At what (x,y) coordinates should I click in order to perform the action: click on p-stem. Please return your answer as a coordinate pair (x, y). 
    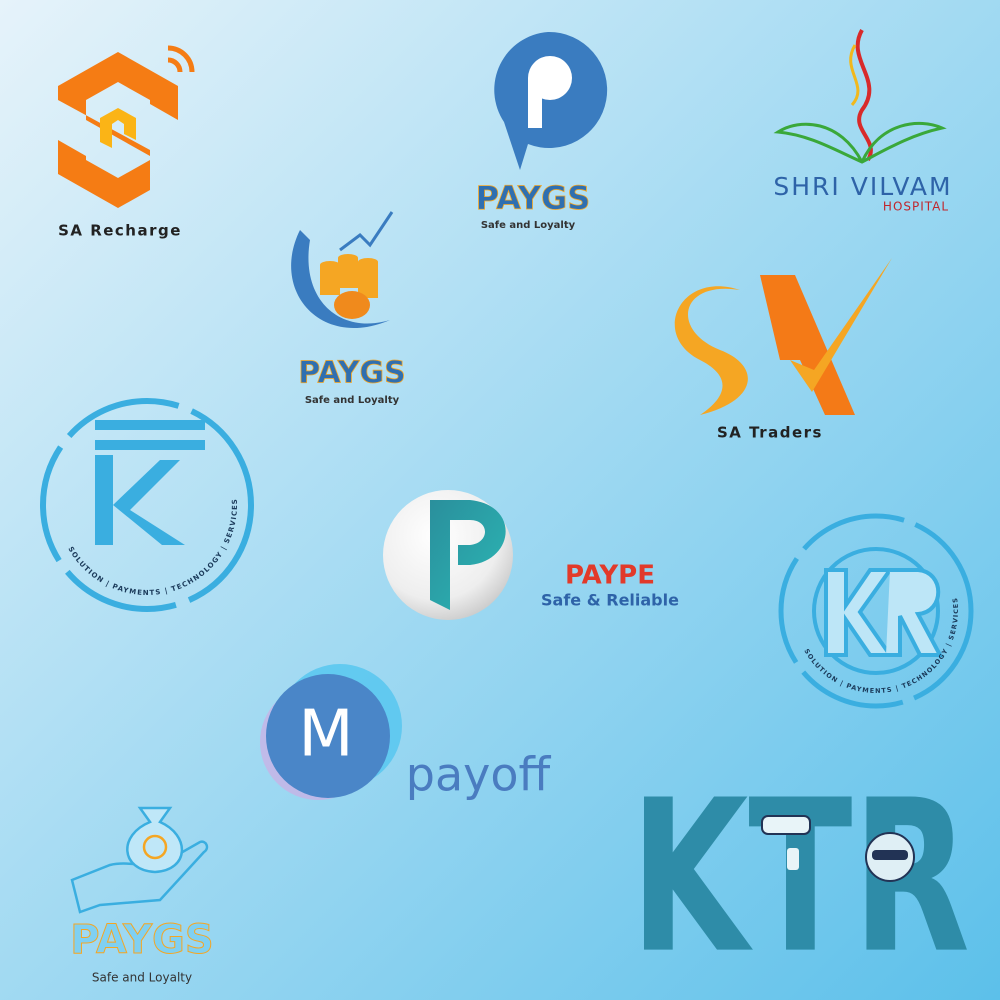
    Looking at the image, I should click on (535, 103).